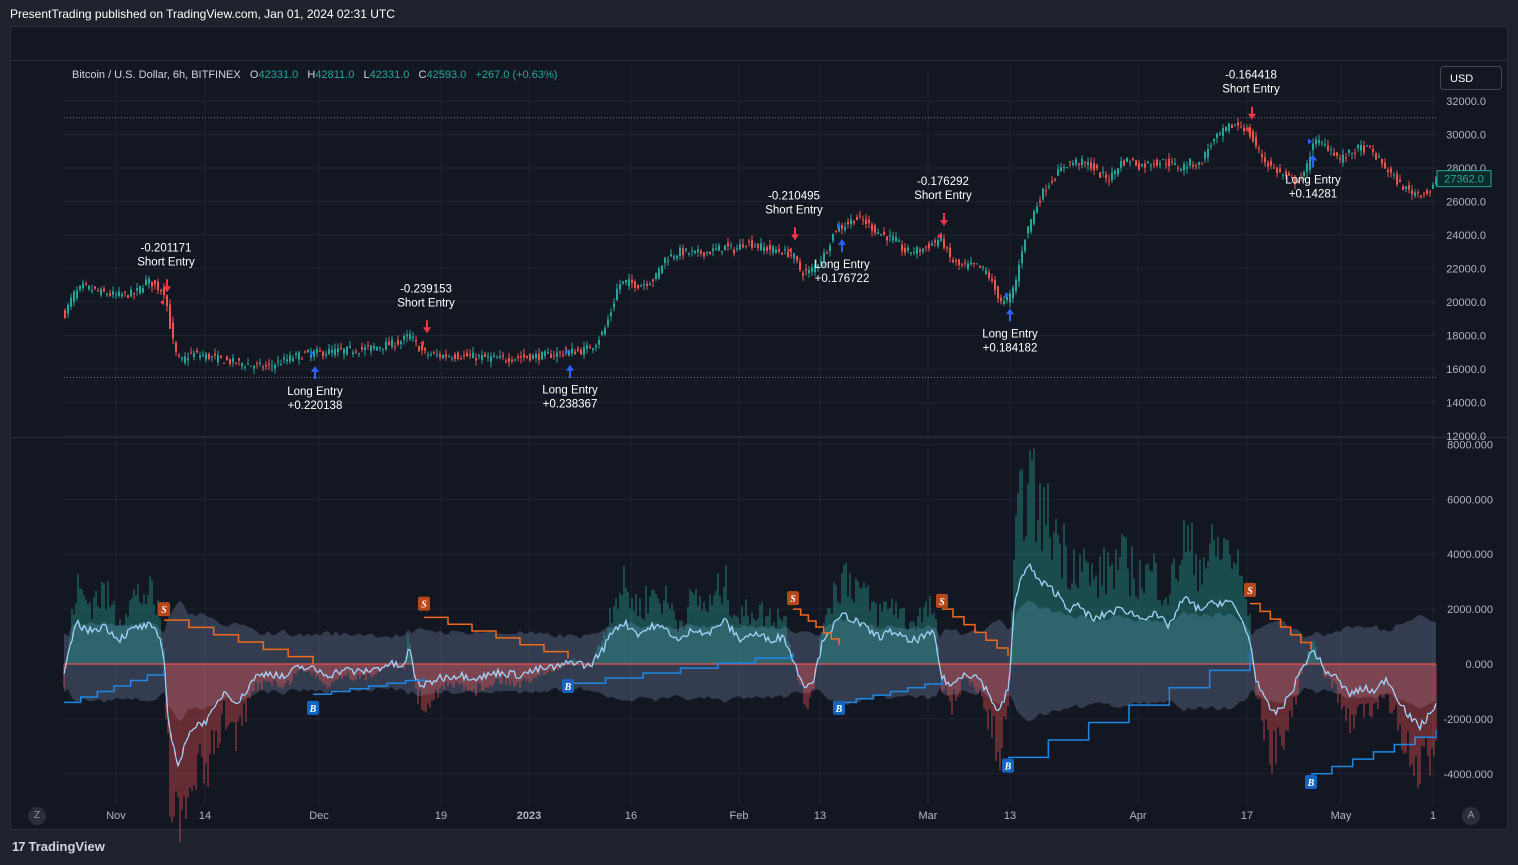 Image resolution: width=1518 pixels, height=865 pixels. What do you see at coordinates (1311, 783) in the screenshot?
I see `badge-letter: B` at bounding box center [1311, 783].